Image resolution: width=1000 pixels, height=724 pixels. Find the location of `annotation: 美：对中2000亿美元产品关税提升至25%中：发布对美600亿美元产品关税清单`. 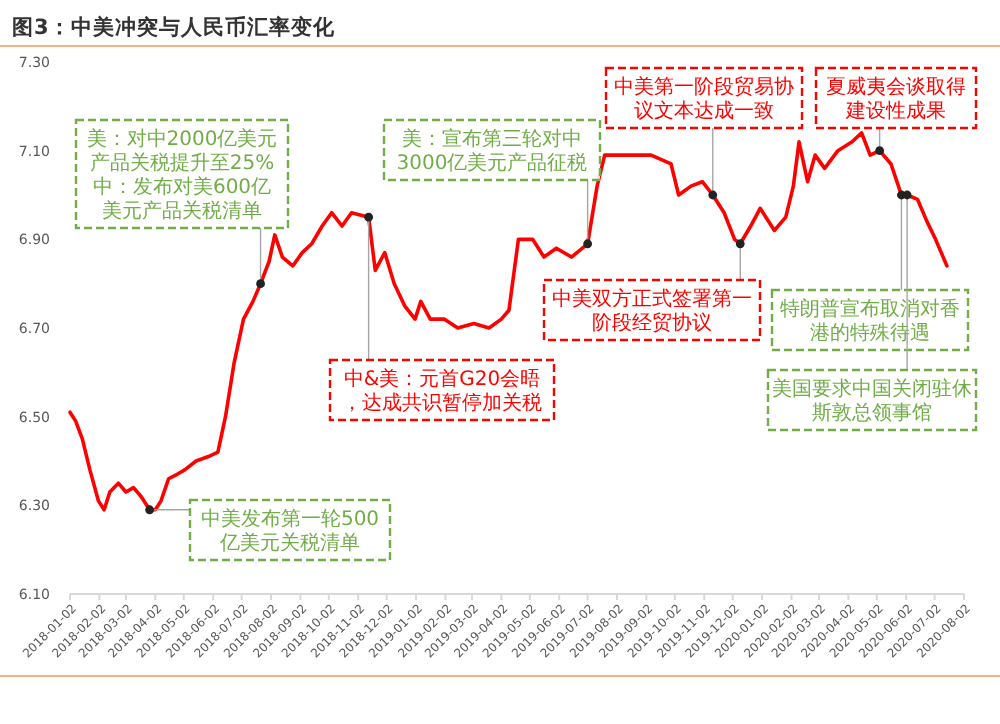

annotation: 美：对中2000亿美元产品关税提升至25%中：发布对美600亿美元产品关税清单 is located at coordinates (182, 175).